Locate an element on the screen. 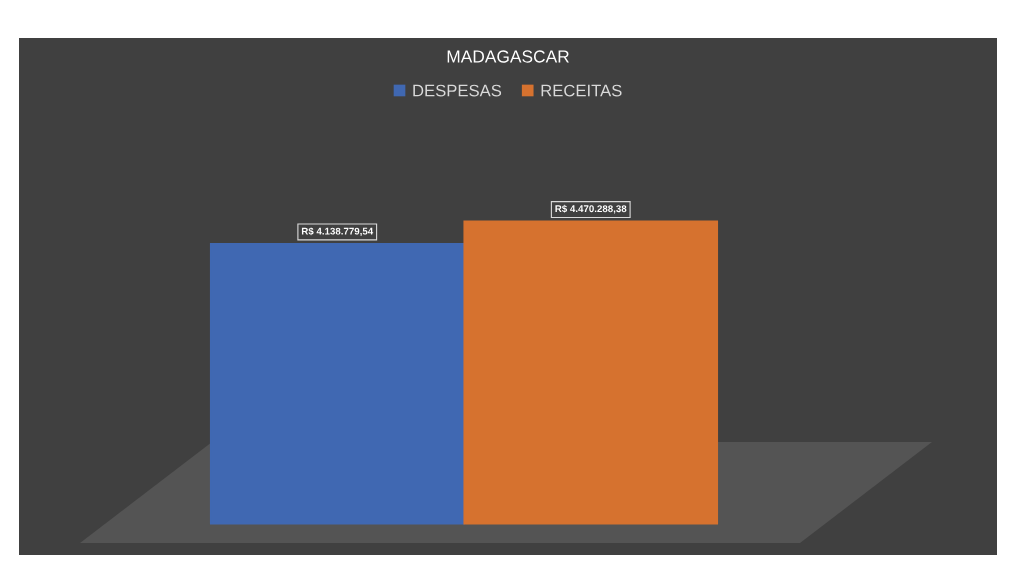 Image resolution: width=1024 pixels, height=576 pixels. legend-label: RECEITAS is located at coordinates (581, 90).